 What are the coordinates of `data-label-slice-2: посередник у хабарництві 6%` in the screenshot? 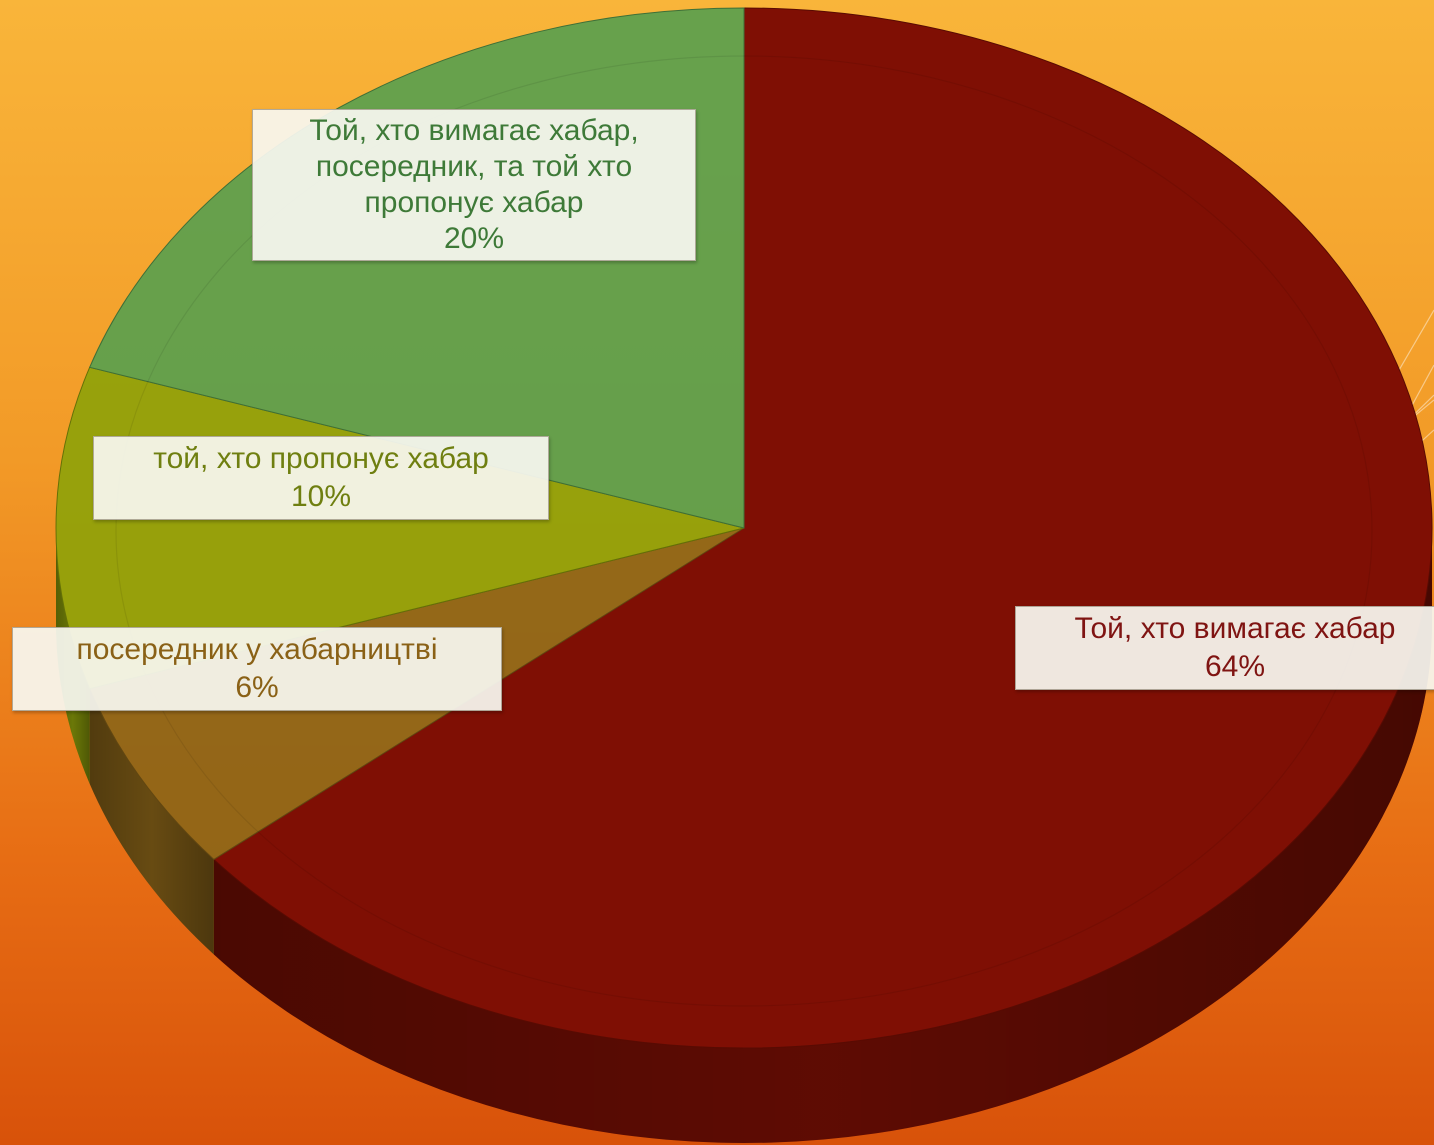 It's located at (257, 669).